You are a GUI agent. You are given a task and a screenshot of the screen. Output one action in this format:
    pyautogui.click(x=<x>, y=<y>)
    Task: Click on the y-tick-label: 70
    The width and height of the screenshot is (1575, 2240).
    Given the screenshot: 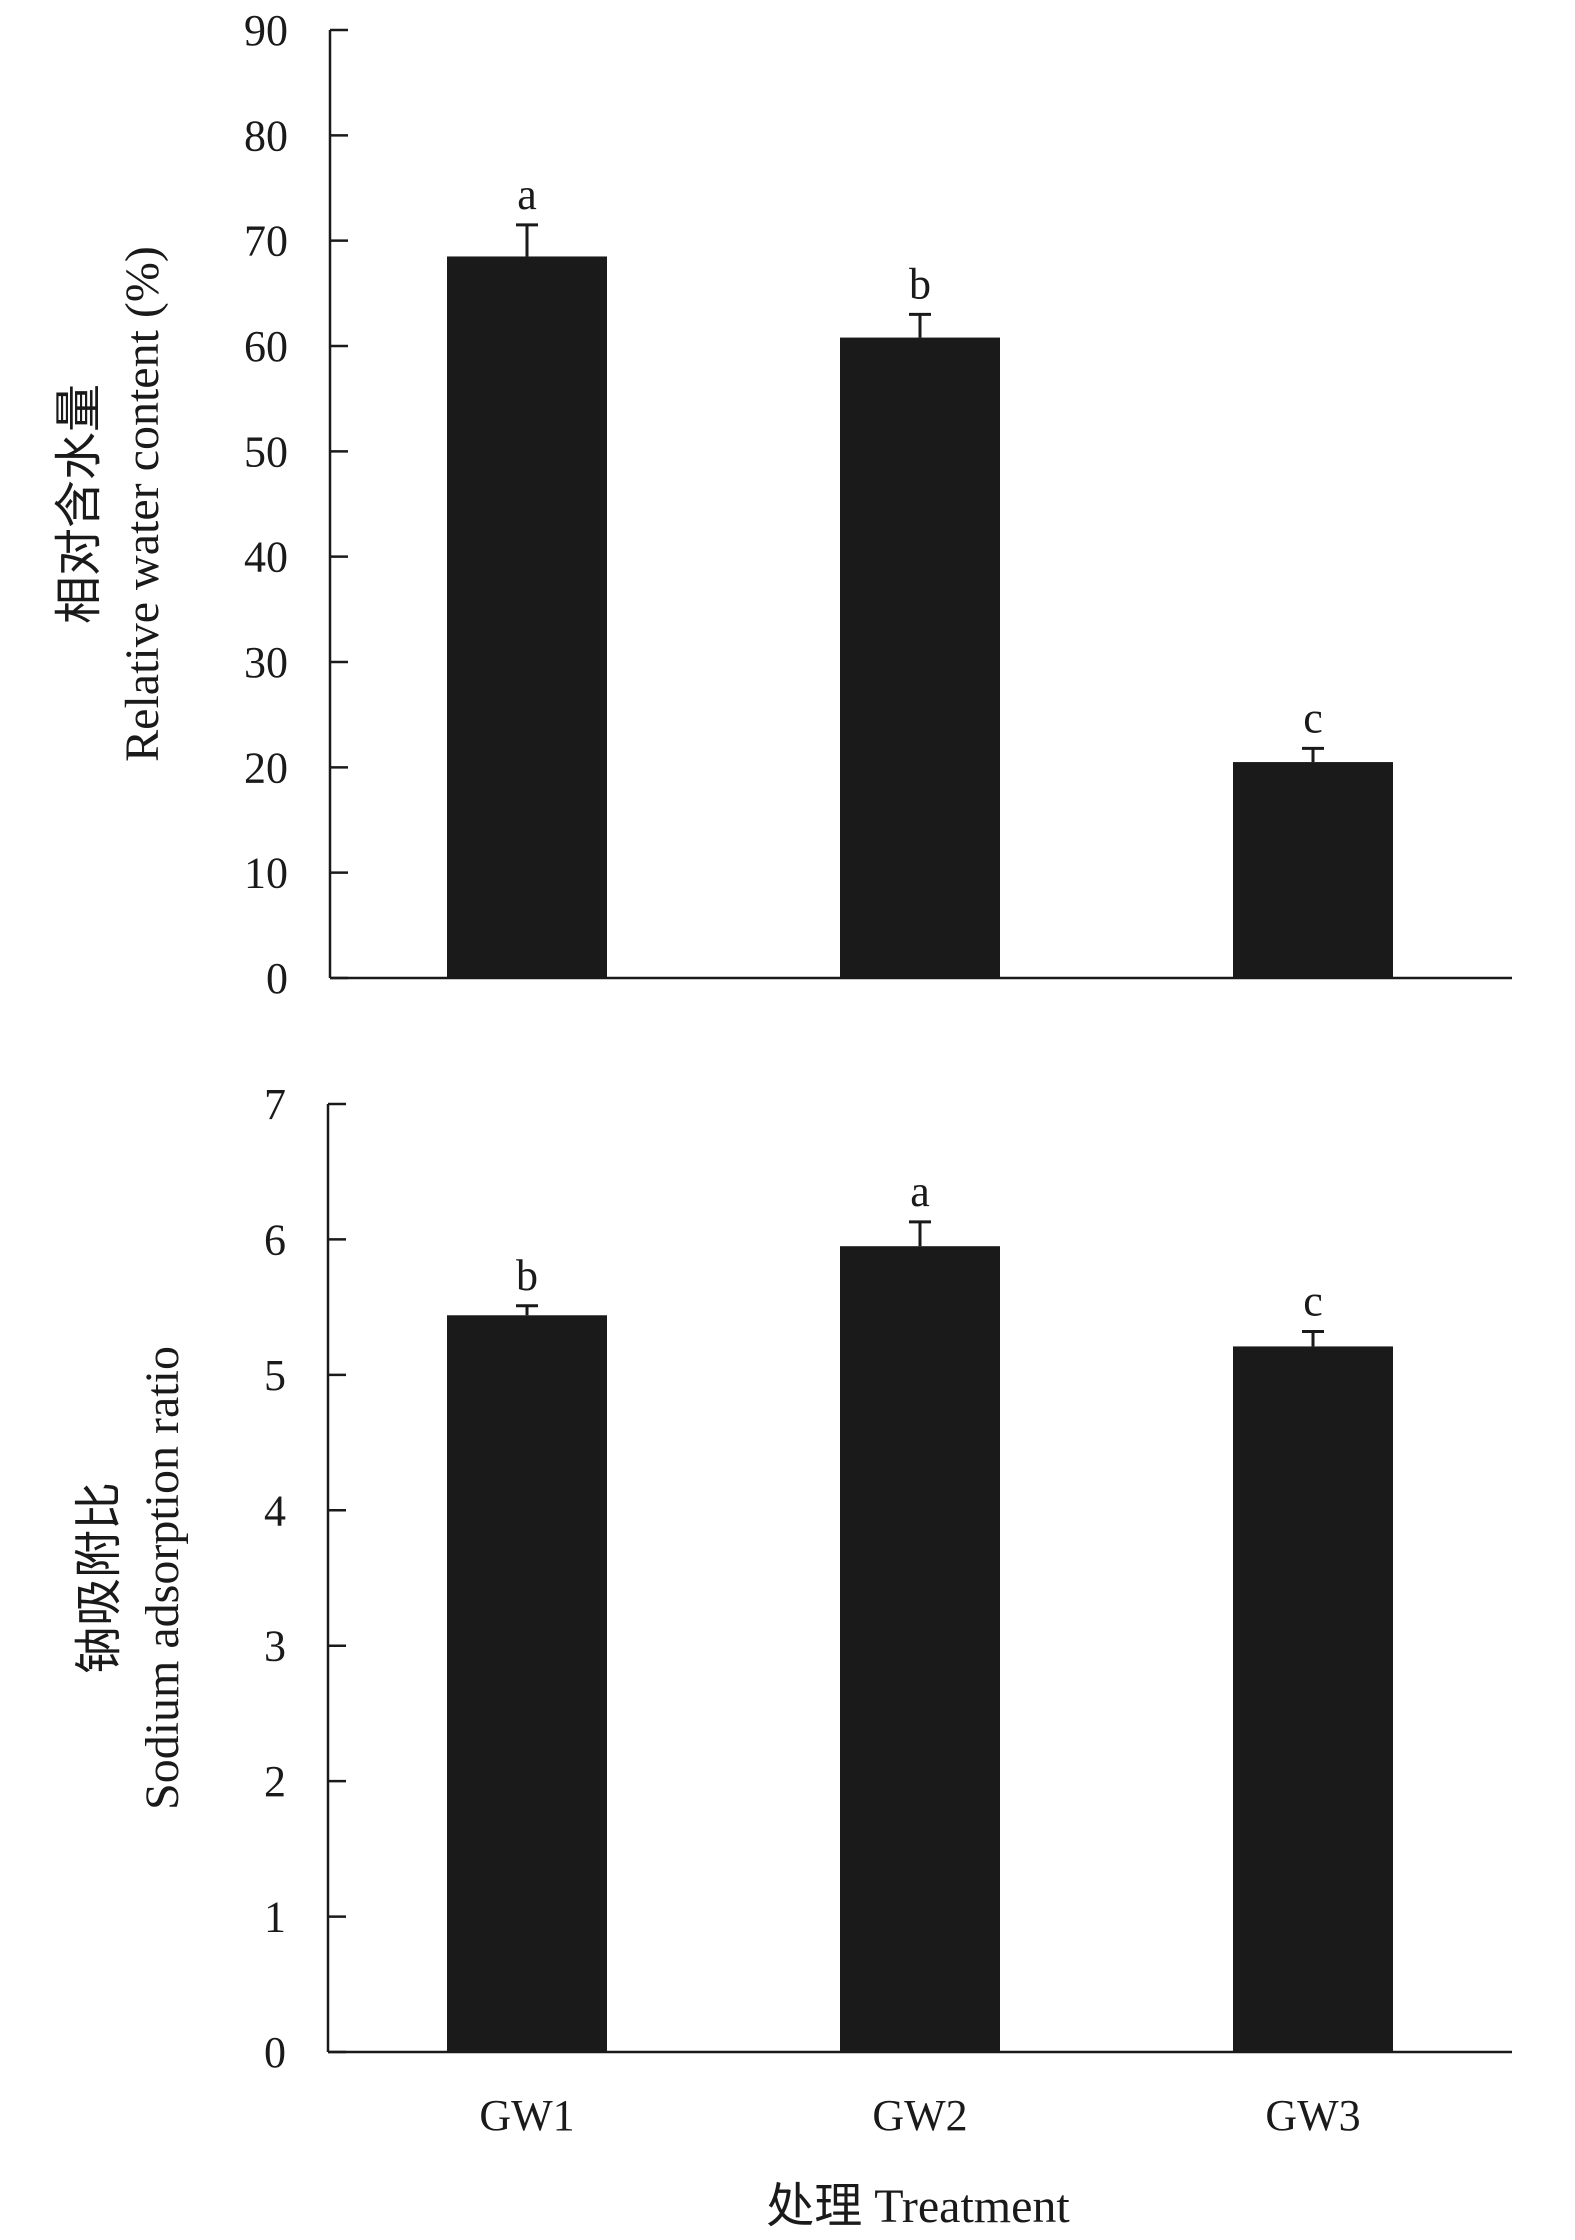 What is the action you would take?
    pyautogui.click(x=266, y=241)
    